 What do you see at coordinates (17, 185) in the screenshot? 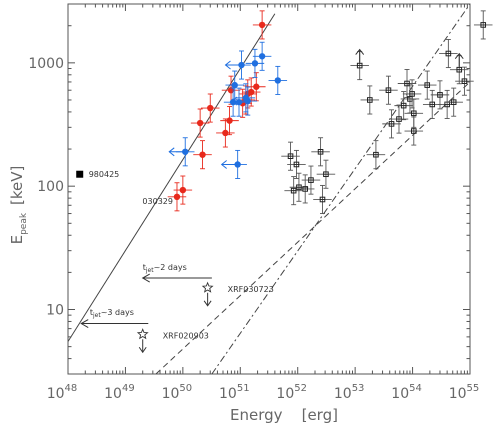
I see `y-axis-title-unit: [keV]` at bounding box center [17, 185].